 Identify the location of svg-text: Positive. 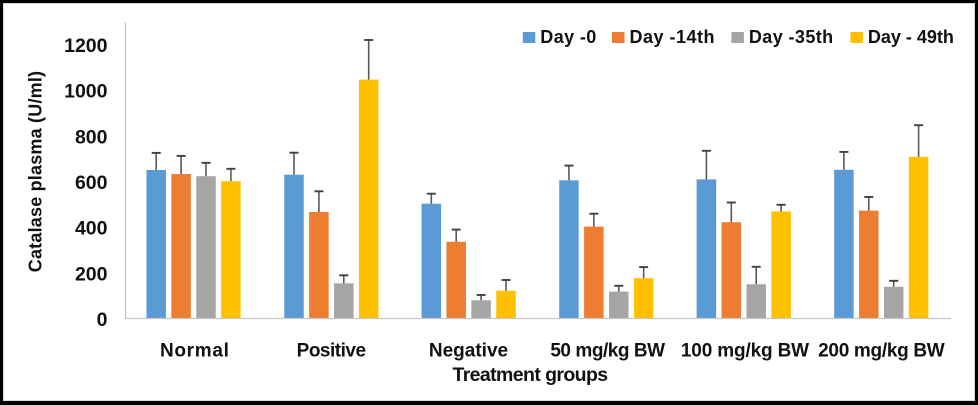
(331, 351).